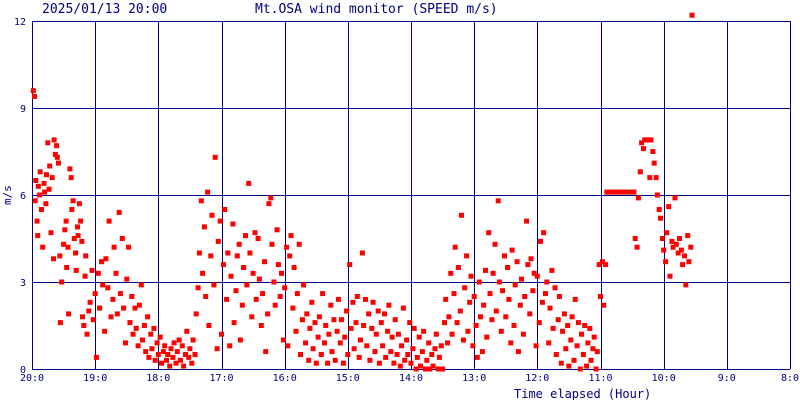 The width and height of the screenshot is (800, 400). Describe the element at coordinates (727, 378) in the screenshot. I see `x-tick-label: 9:0` at that location.